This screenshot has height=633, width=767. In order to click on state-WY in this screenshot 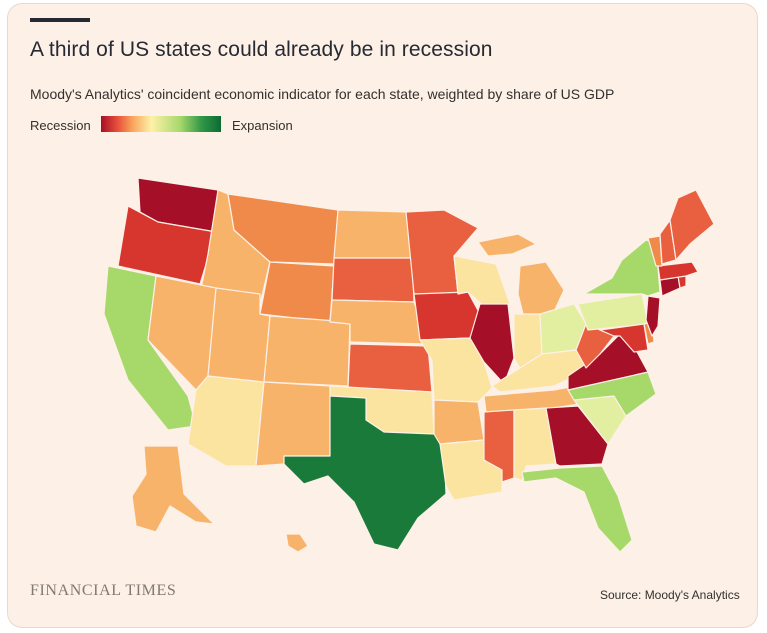, I will do `click(297, 292)`.